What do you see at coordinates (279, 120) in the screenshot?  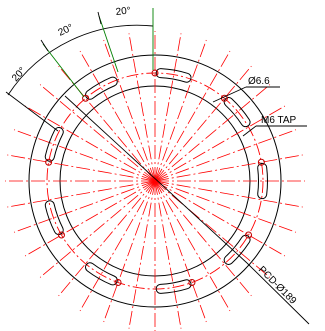 I see `tap-label: M6 TAP` at bounding box center [279, 120].